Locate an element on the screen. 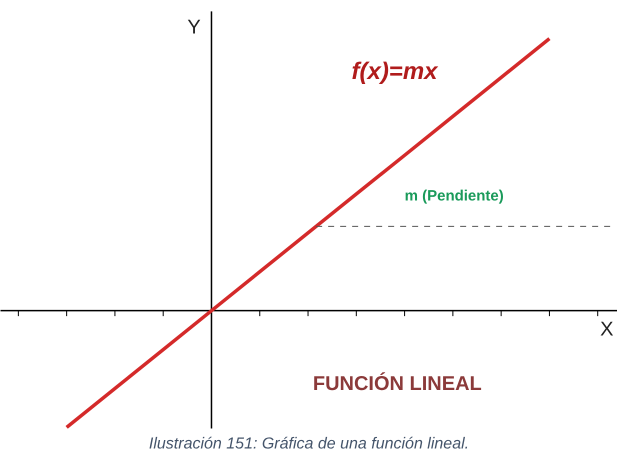  annotation: f(x)=mx is located at coordinates (395, 71).